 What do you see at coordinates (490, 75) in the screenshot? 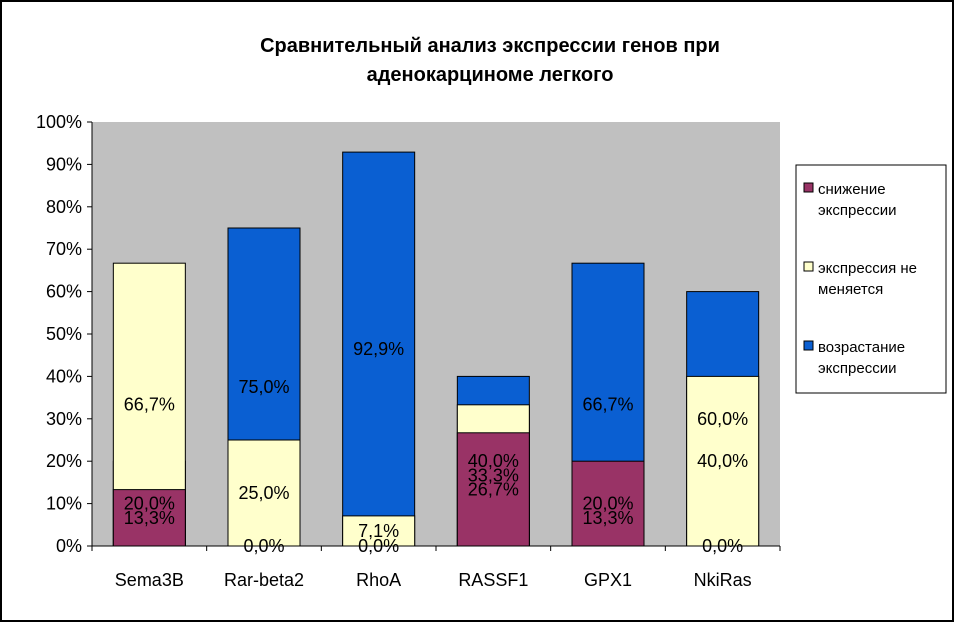
I see `chart-title-line-2: аденокарциноме легкого` at bounding box center [490, 75].